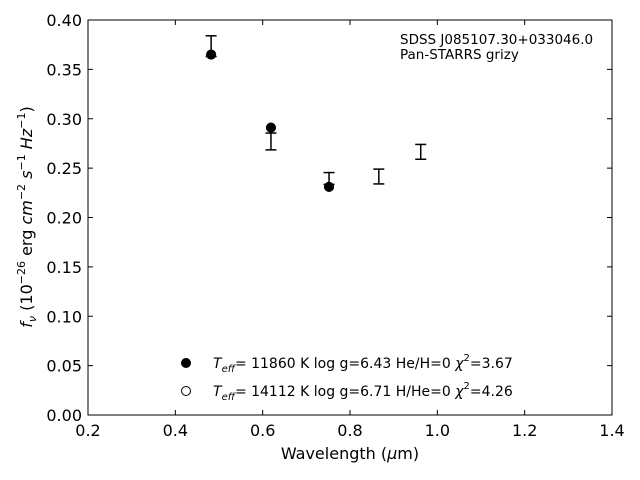 Image resolution: width=640 pixels, height=480 pixels. Describe the element at coordinates (64, 69) in the screenshot. I see `y-tick-label: 0.35` at that location.